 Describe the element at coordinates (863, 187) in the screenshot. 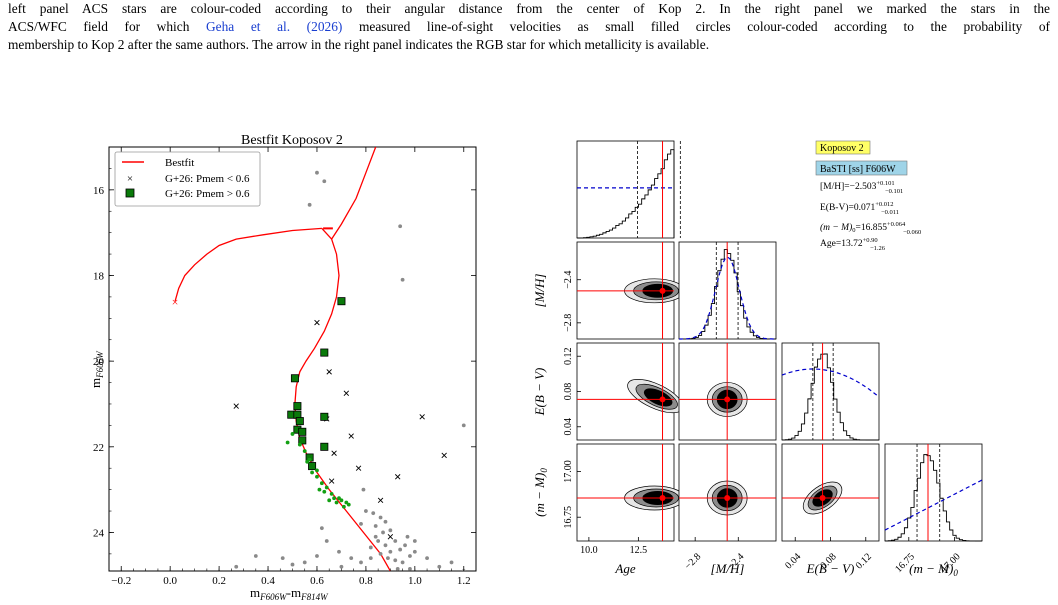

I see `result-mh-value: −2.503` at that location.